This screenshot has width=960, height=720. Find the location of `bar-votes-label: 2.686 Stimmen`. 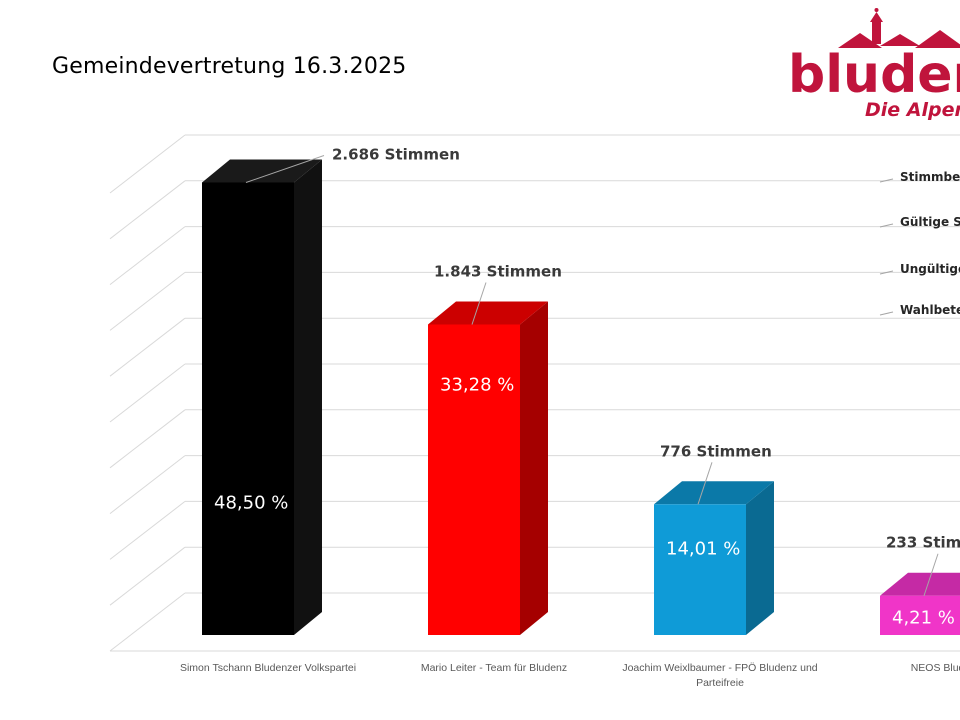

bar-votes-label: 2.686 Stimmen is located at coordinates (396, 154).